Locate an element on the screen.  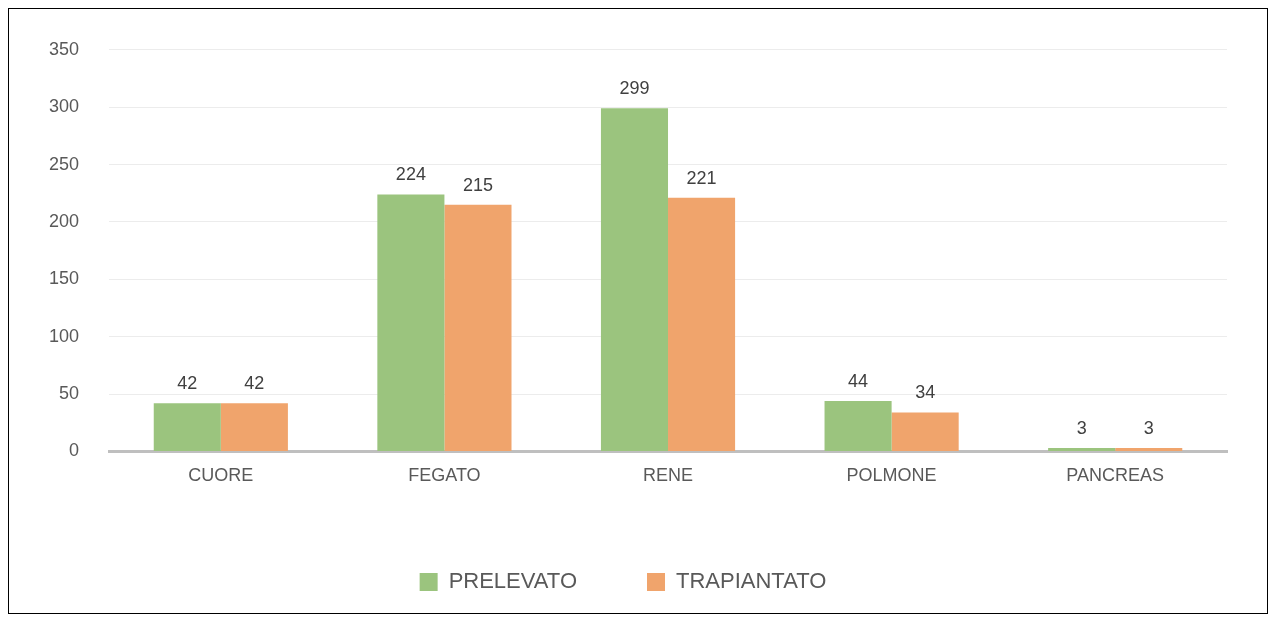
data-label: 215 is located at coordinates (477, 184).